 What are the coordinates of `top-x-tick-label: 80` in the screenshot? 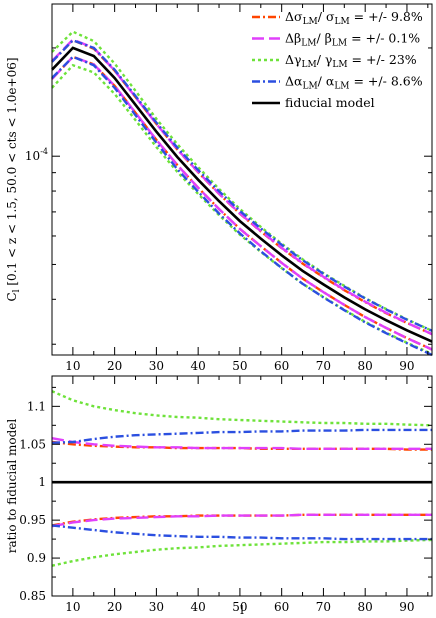 It's located at (365, 366).